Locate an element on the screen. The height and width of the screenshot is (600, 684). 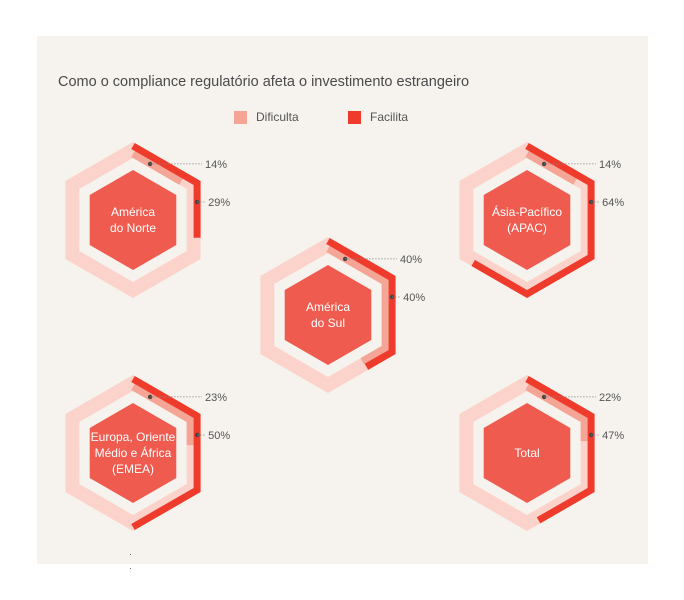
region-hexagon-asia-pacifico is located at coordinates (527, 220).